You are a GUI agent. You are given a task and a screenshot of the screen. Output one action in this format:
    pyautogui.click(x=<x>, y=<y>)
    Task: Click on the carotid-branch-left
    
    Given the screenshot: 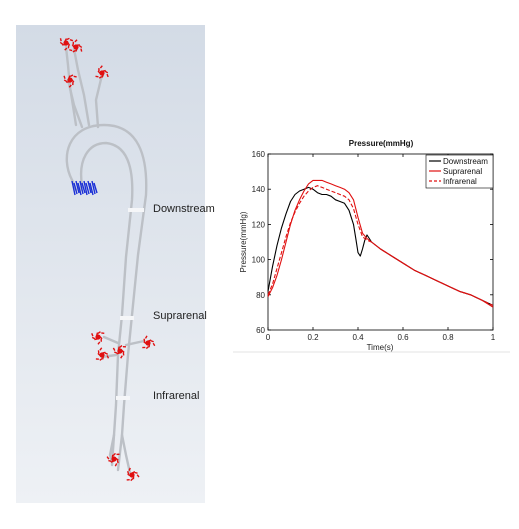 What is the action you would take?
    pyautogui.click(x=71, y=86)
    